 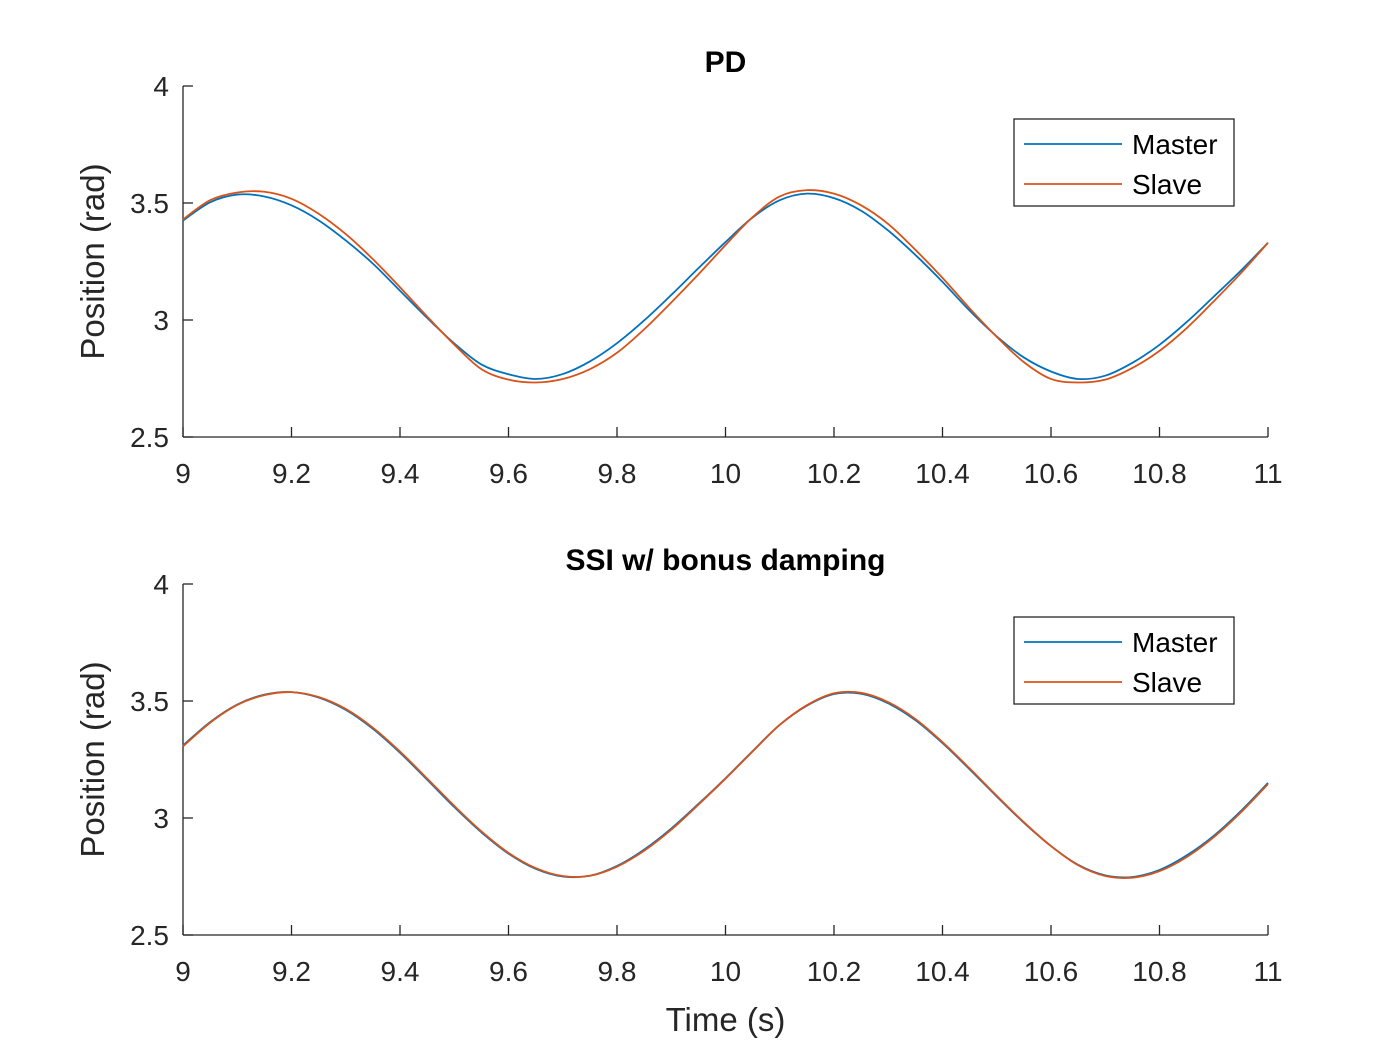 What do you see at coordinates (726, 1019) in the screenshot?
I see `x-axis-label: Time (s)` at bounding box center [726, 1019].